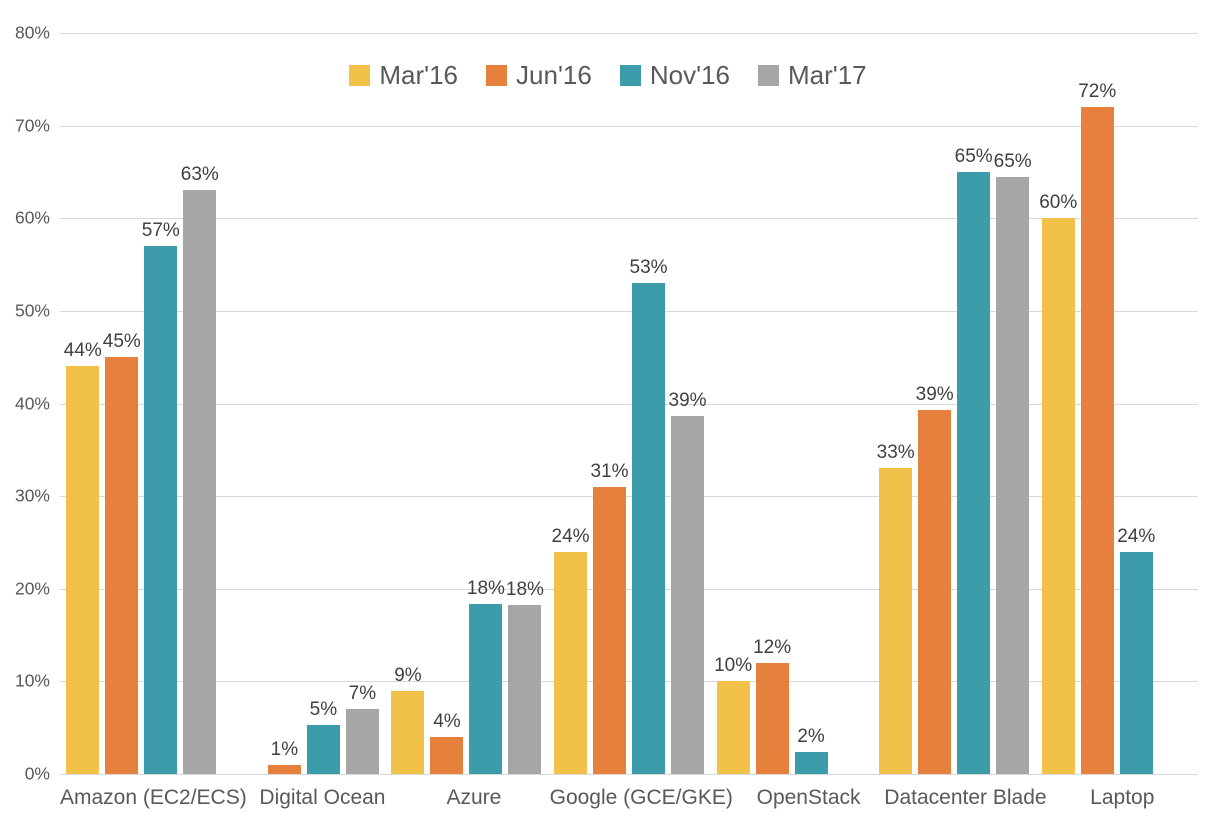 The width and height of the screenshot is (1216, 822). What do you see at coordinates (362, 694) in the screenshot?
I see `bar-value-label: 7%` at bounding box center [362, 694].